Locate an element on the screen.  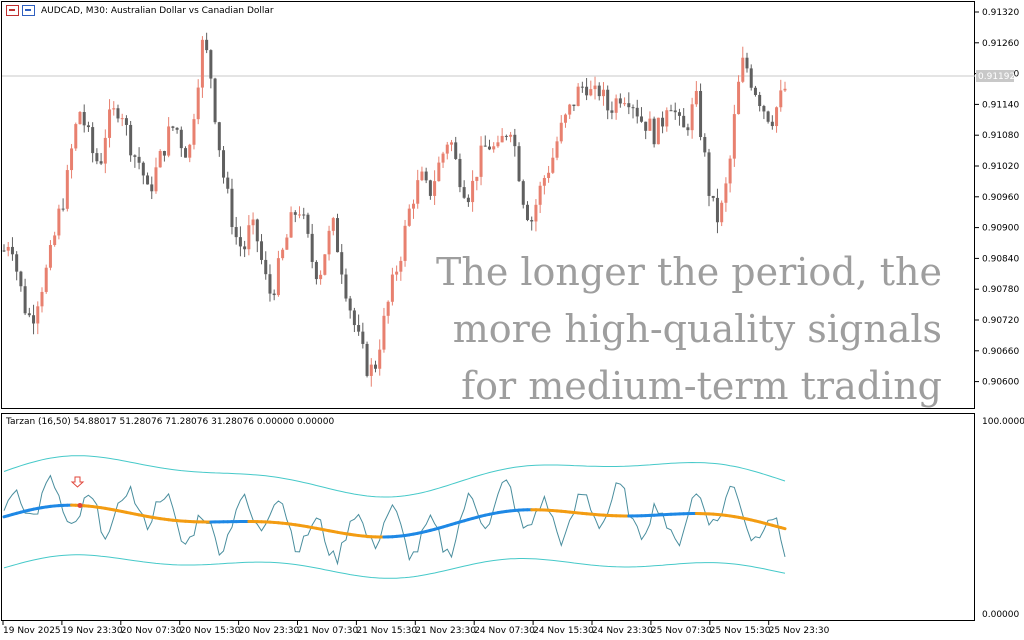
signal-dot is located at coordinates (80, 505).